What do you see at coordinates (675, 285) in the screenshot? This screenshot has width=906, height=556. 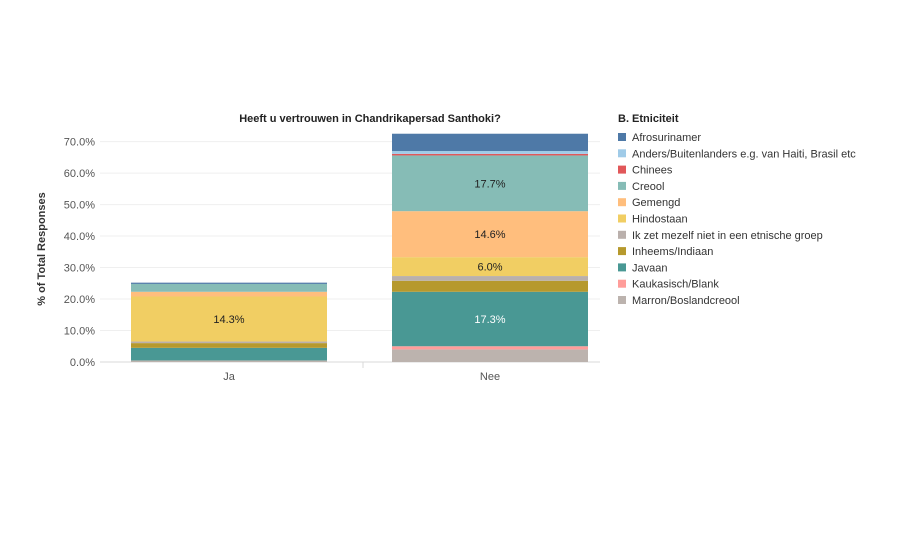 I see `legend-item-label: Kaukasisch/Blank` at bounding box center [675, 285].